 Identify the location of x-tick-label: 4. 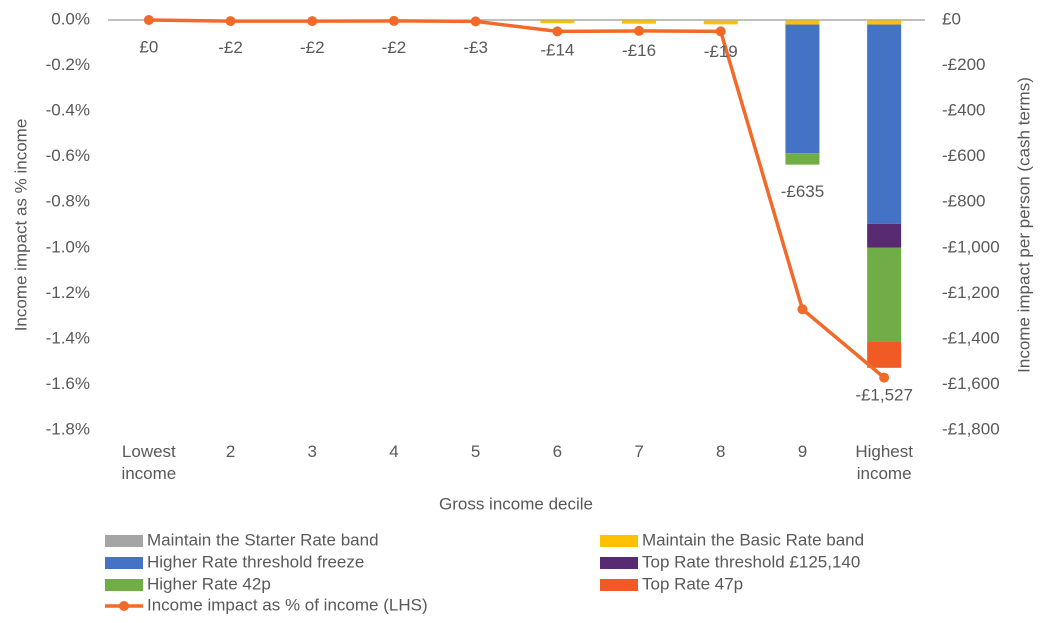
(394, 451).